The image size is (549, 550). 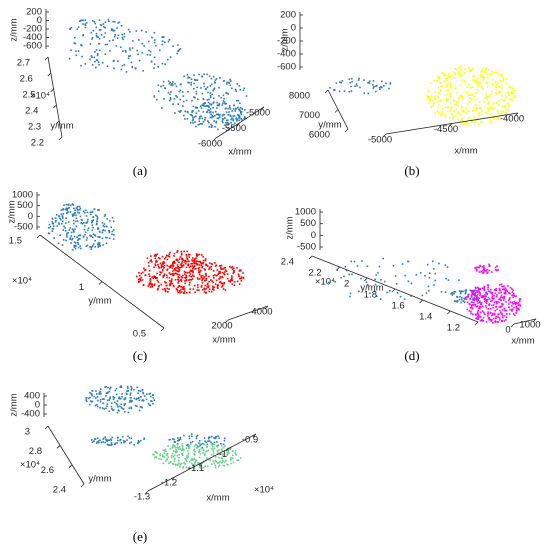 I want to click on caption: (a), so click(x=140, y=170).